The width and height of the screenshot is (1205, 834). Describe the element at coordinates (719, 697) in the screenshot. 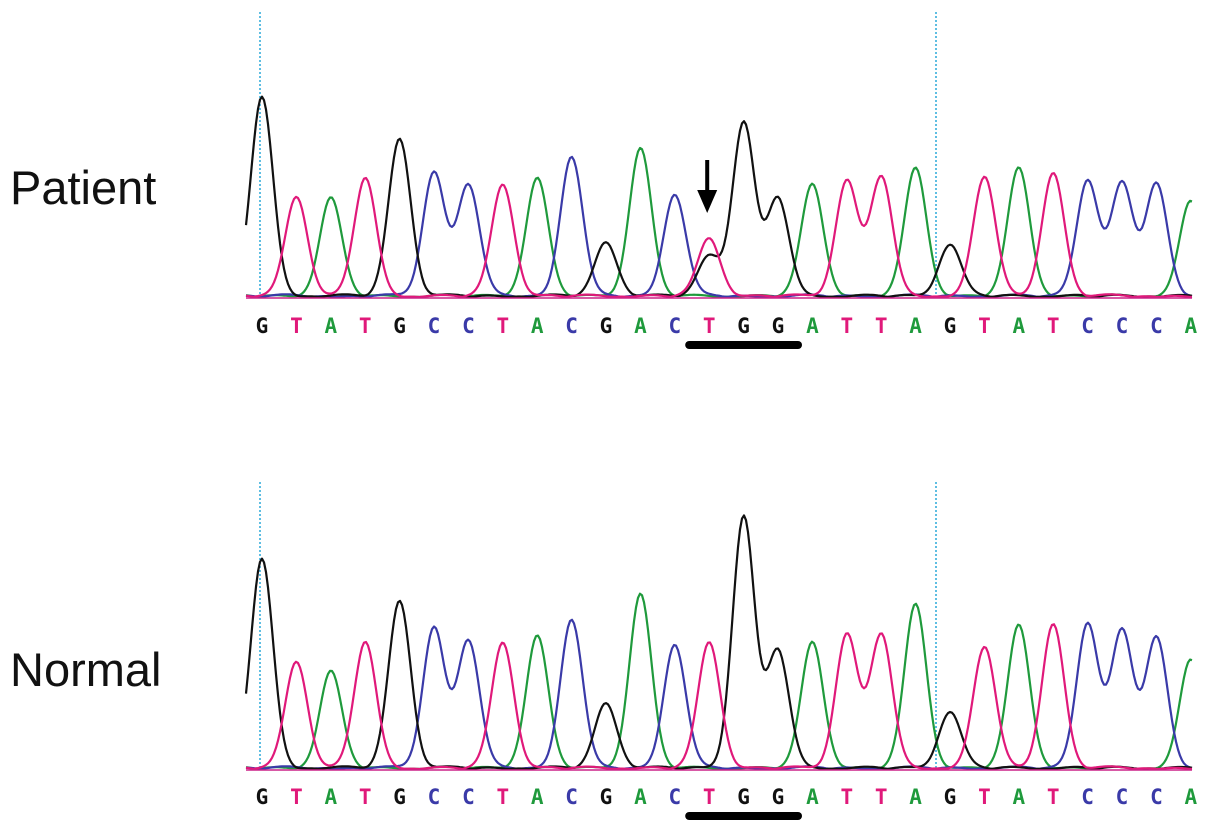

I see `trace-t-normal` at that location.